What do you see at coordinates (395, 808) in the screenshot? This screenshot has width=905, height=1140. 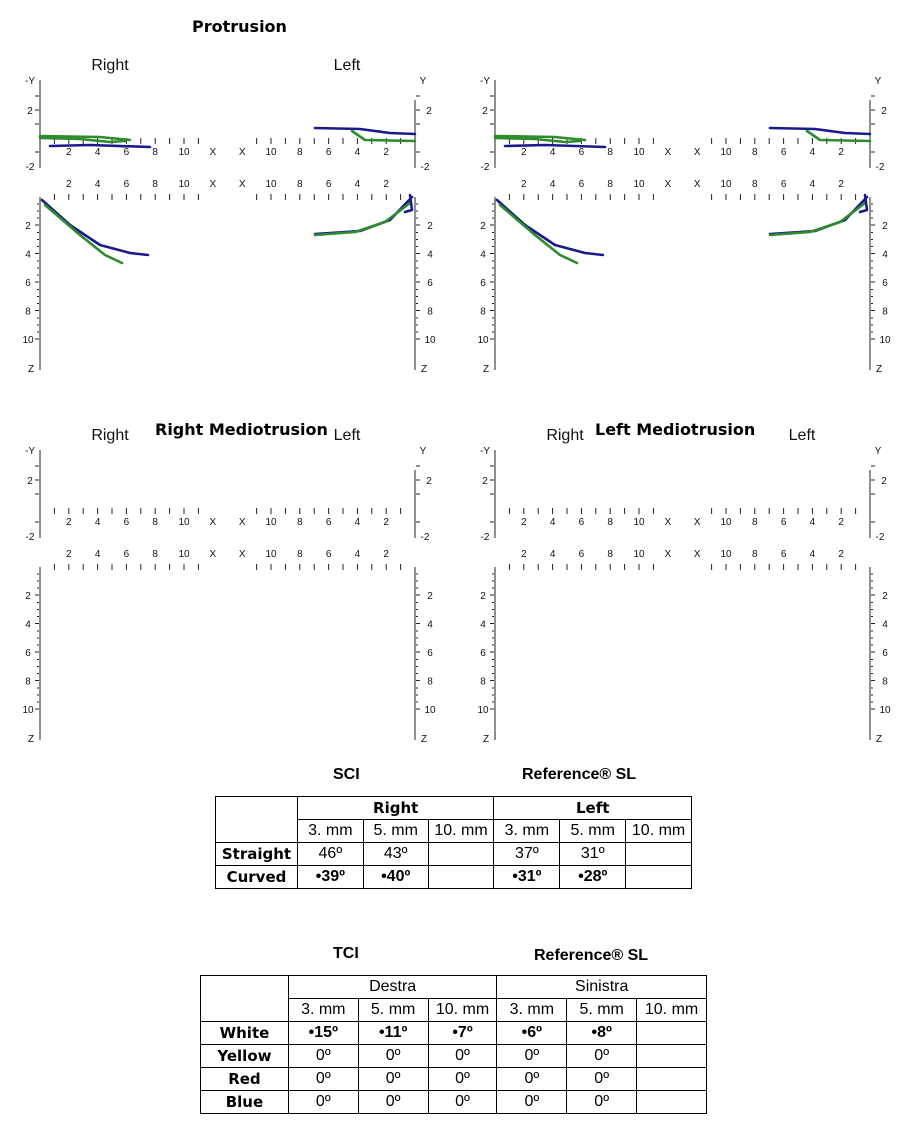 I see `sci-group-right: Right` at bounding box center [395, 808].